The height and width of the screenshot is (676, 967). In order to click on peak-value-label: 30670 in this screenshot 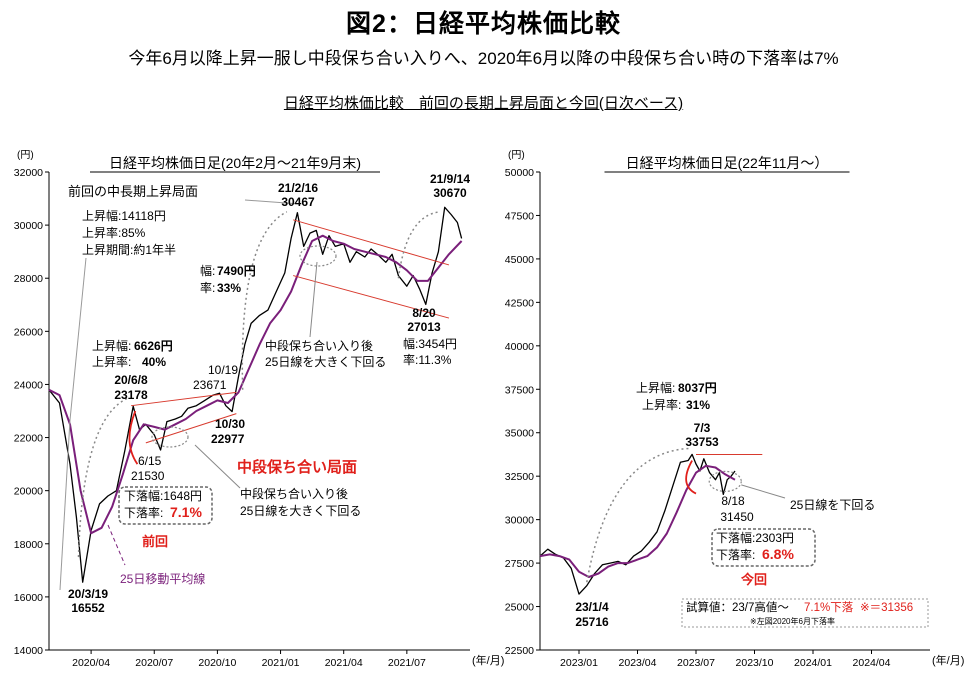, I will do `click(450, 193)`.